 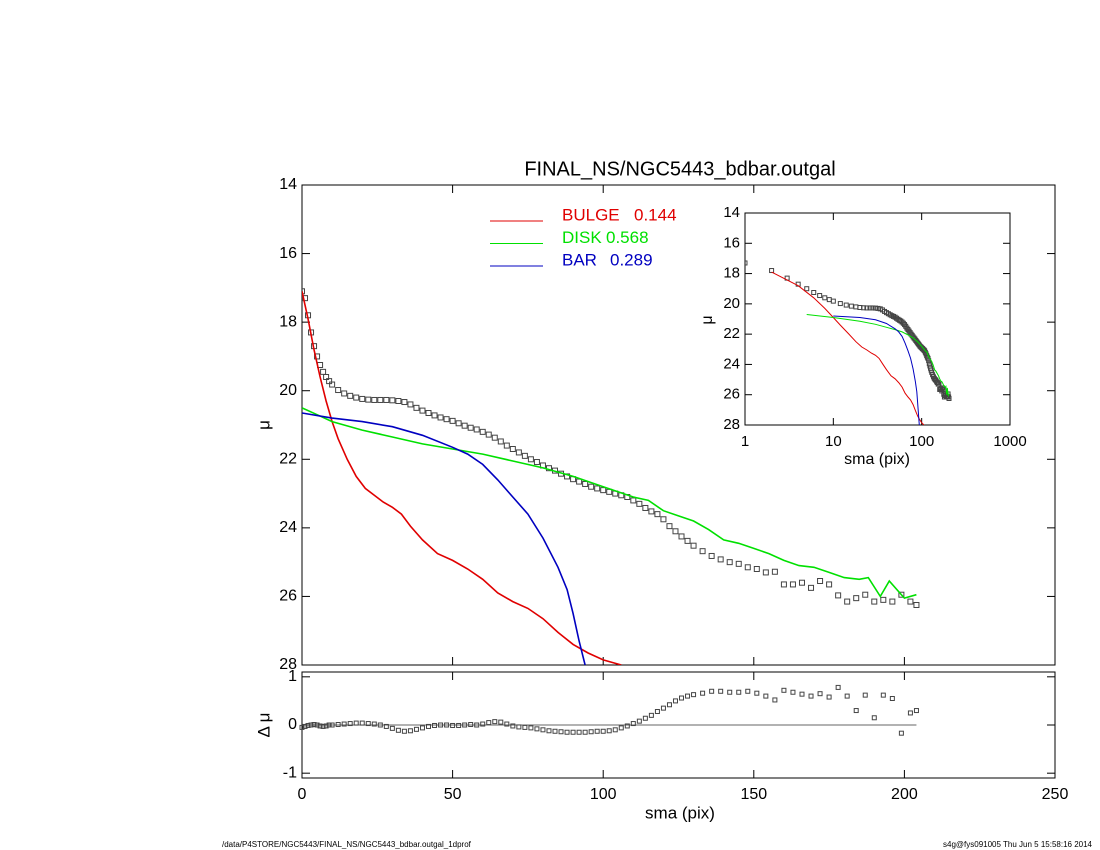 I want to click on x-tick-label: 50, so click(x=453, y=794).